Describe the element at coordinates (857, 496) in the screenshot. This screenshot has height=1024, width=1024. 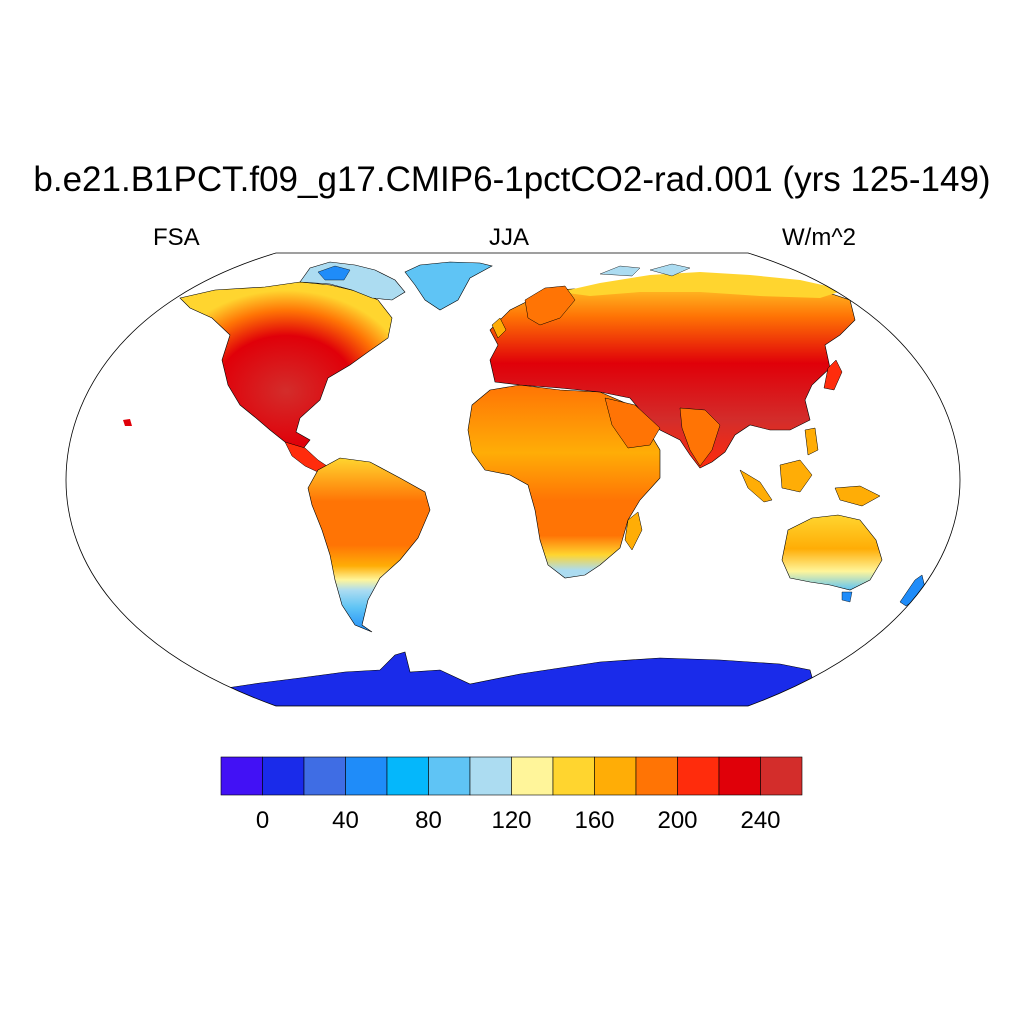
I see `new-guinea` at that location.